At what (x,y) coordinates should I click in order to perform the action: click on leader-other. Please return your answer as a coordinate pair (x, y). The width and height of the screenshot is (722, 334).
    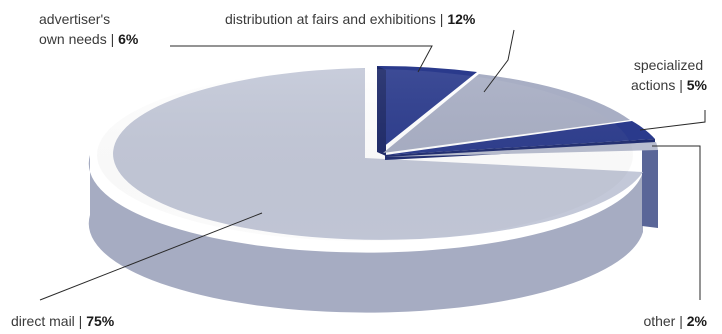
    Looking at the image, I should click on (676, 222).